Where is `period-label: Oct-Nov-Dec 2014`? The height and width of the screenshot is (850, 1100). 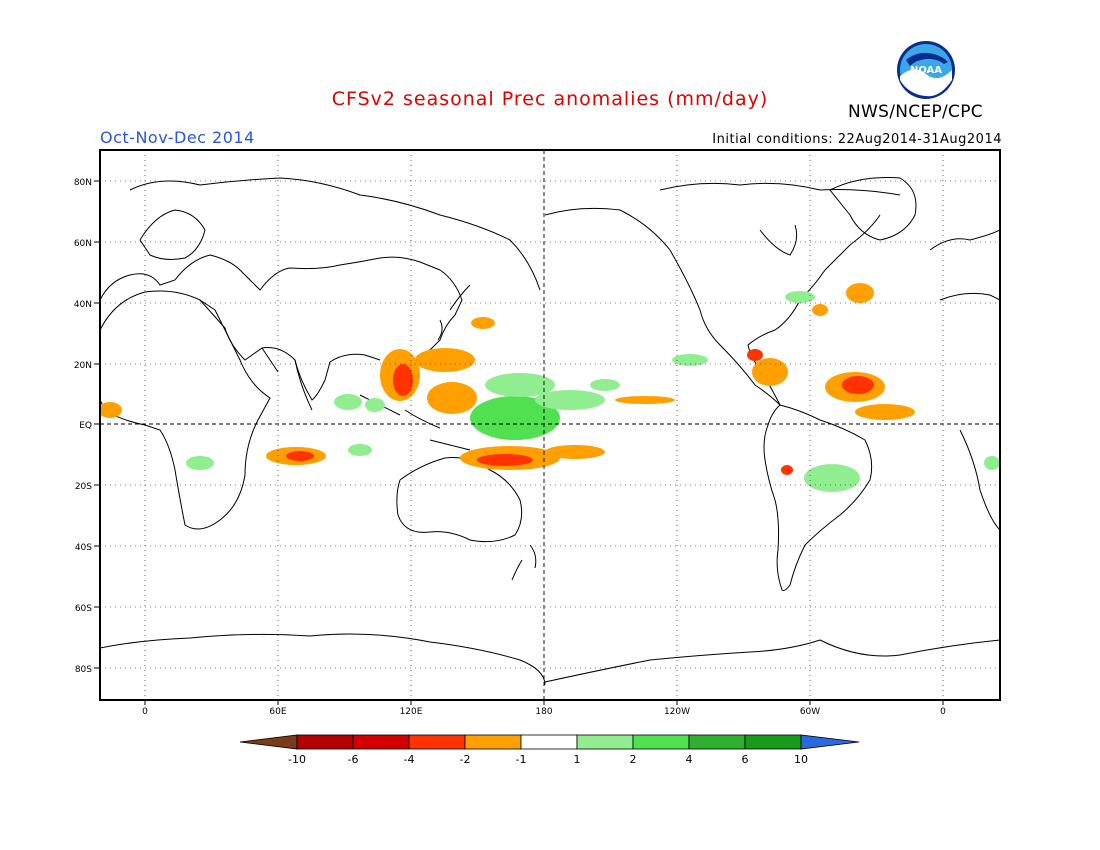
period-label: Oct-Nov-Dec 2014 is located at coordinates (177, 137).